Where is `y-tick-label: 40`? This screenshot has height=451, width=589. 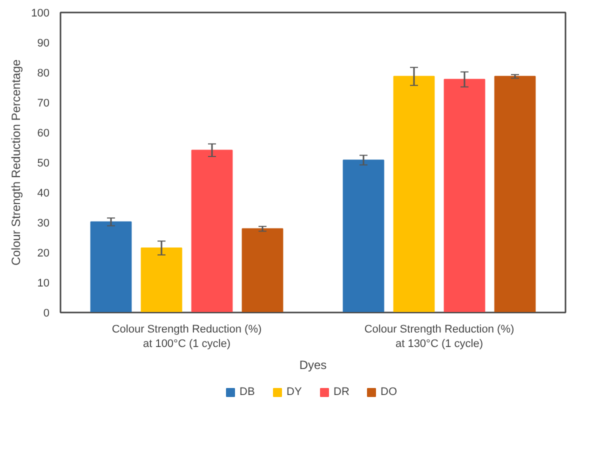
y-tick-label: 40 is located at coordinates (43, 194).